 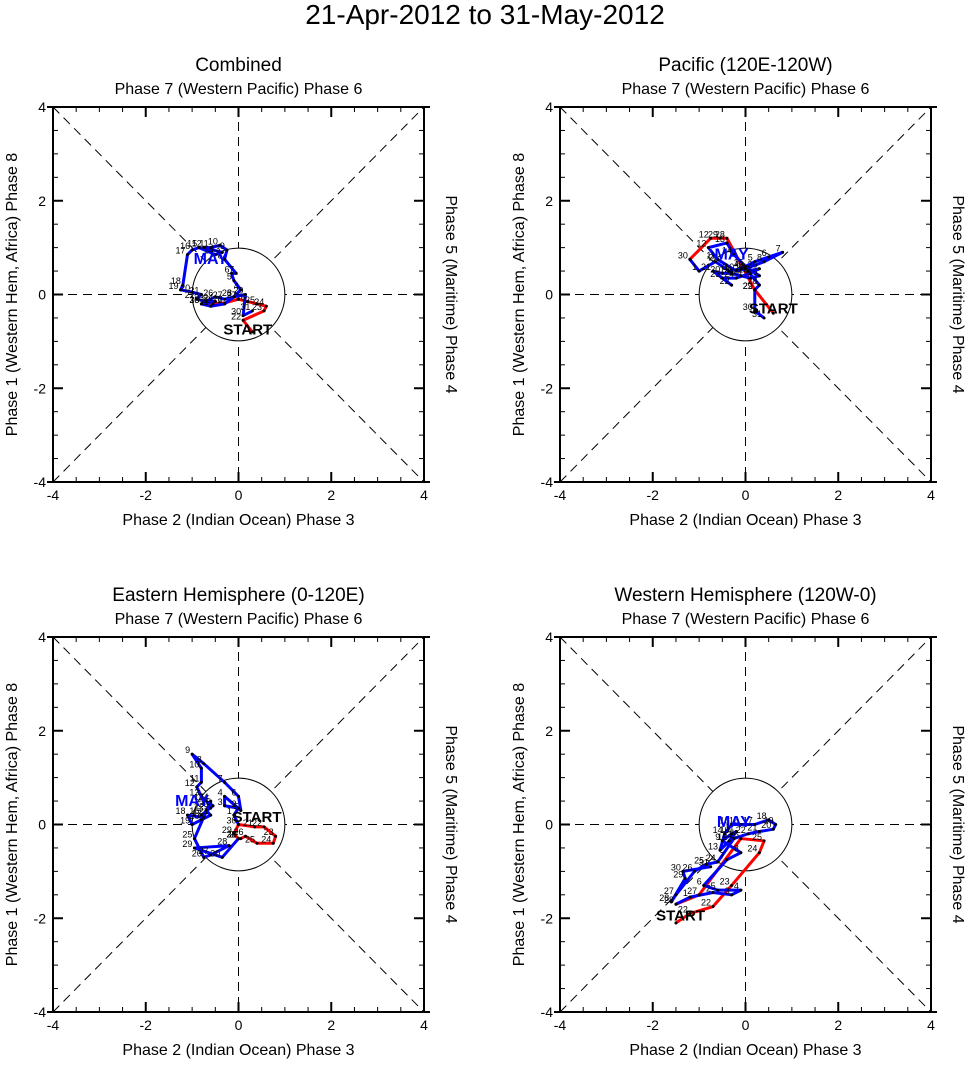 What do you see at coordinates (229, 276) in the screenshot?
I see `day-label: 5` at bounding box center [229, 276].